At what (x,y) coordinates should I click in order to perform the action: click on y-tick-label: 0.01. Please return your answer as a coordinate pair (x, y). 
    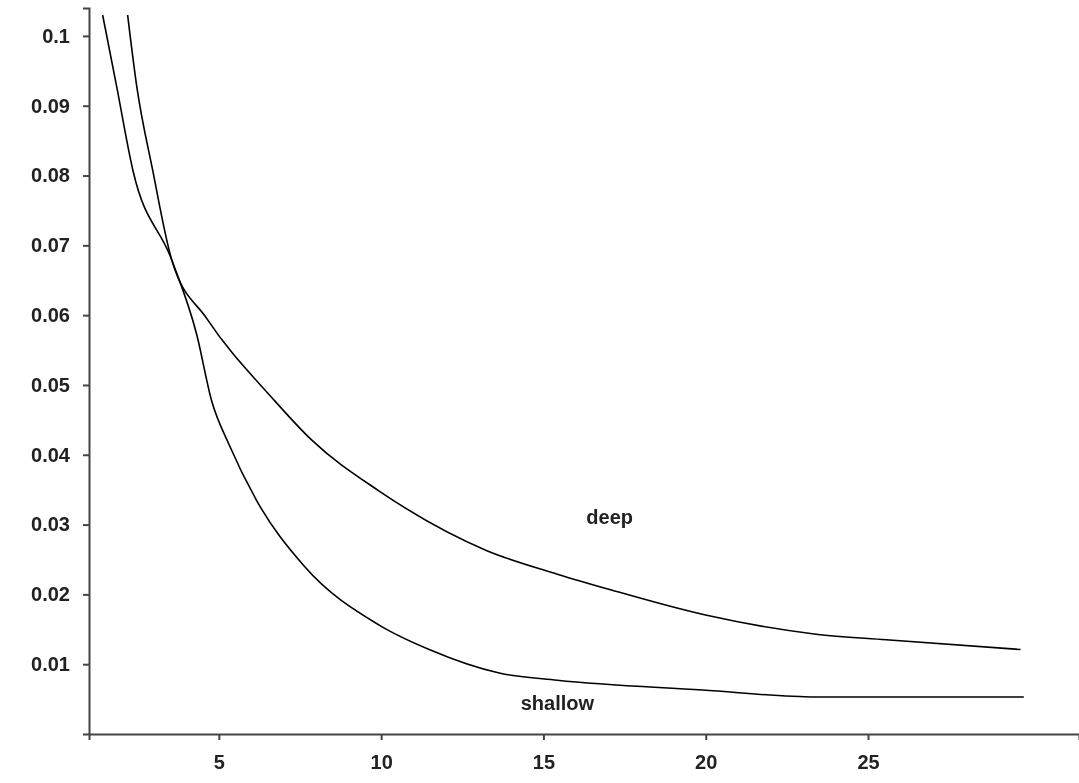
    Looking at the image, I should click on (50, 664).